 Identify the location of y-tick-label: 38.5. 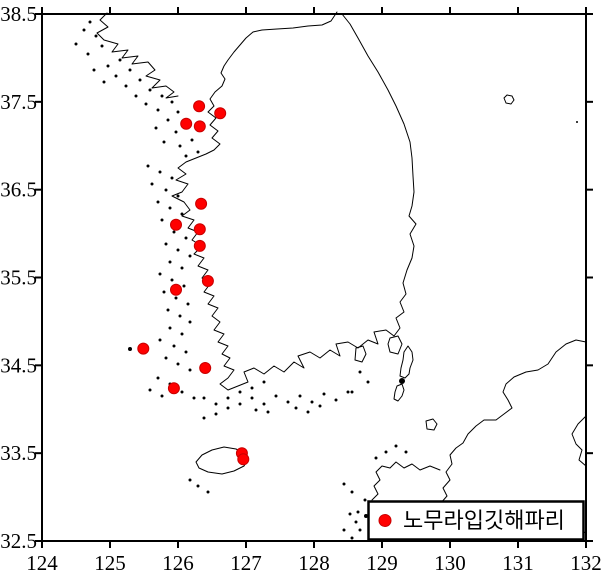
(18, 14).